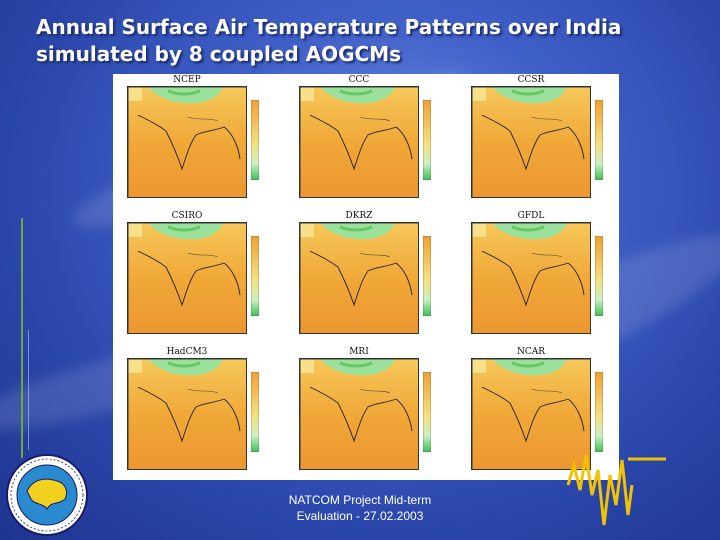 This screenshot has width=720, height=540. What do you see at coordinates (616, 490) in the screenshot?
I see `decorative-wave` at bounding box center [616, 490].